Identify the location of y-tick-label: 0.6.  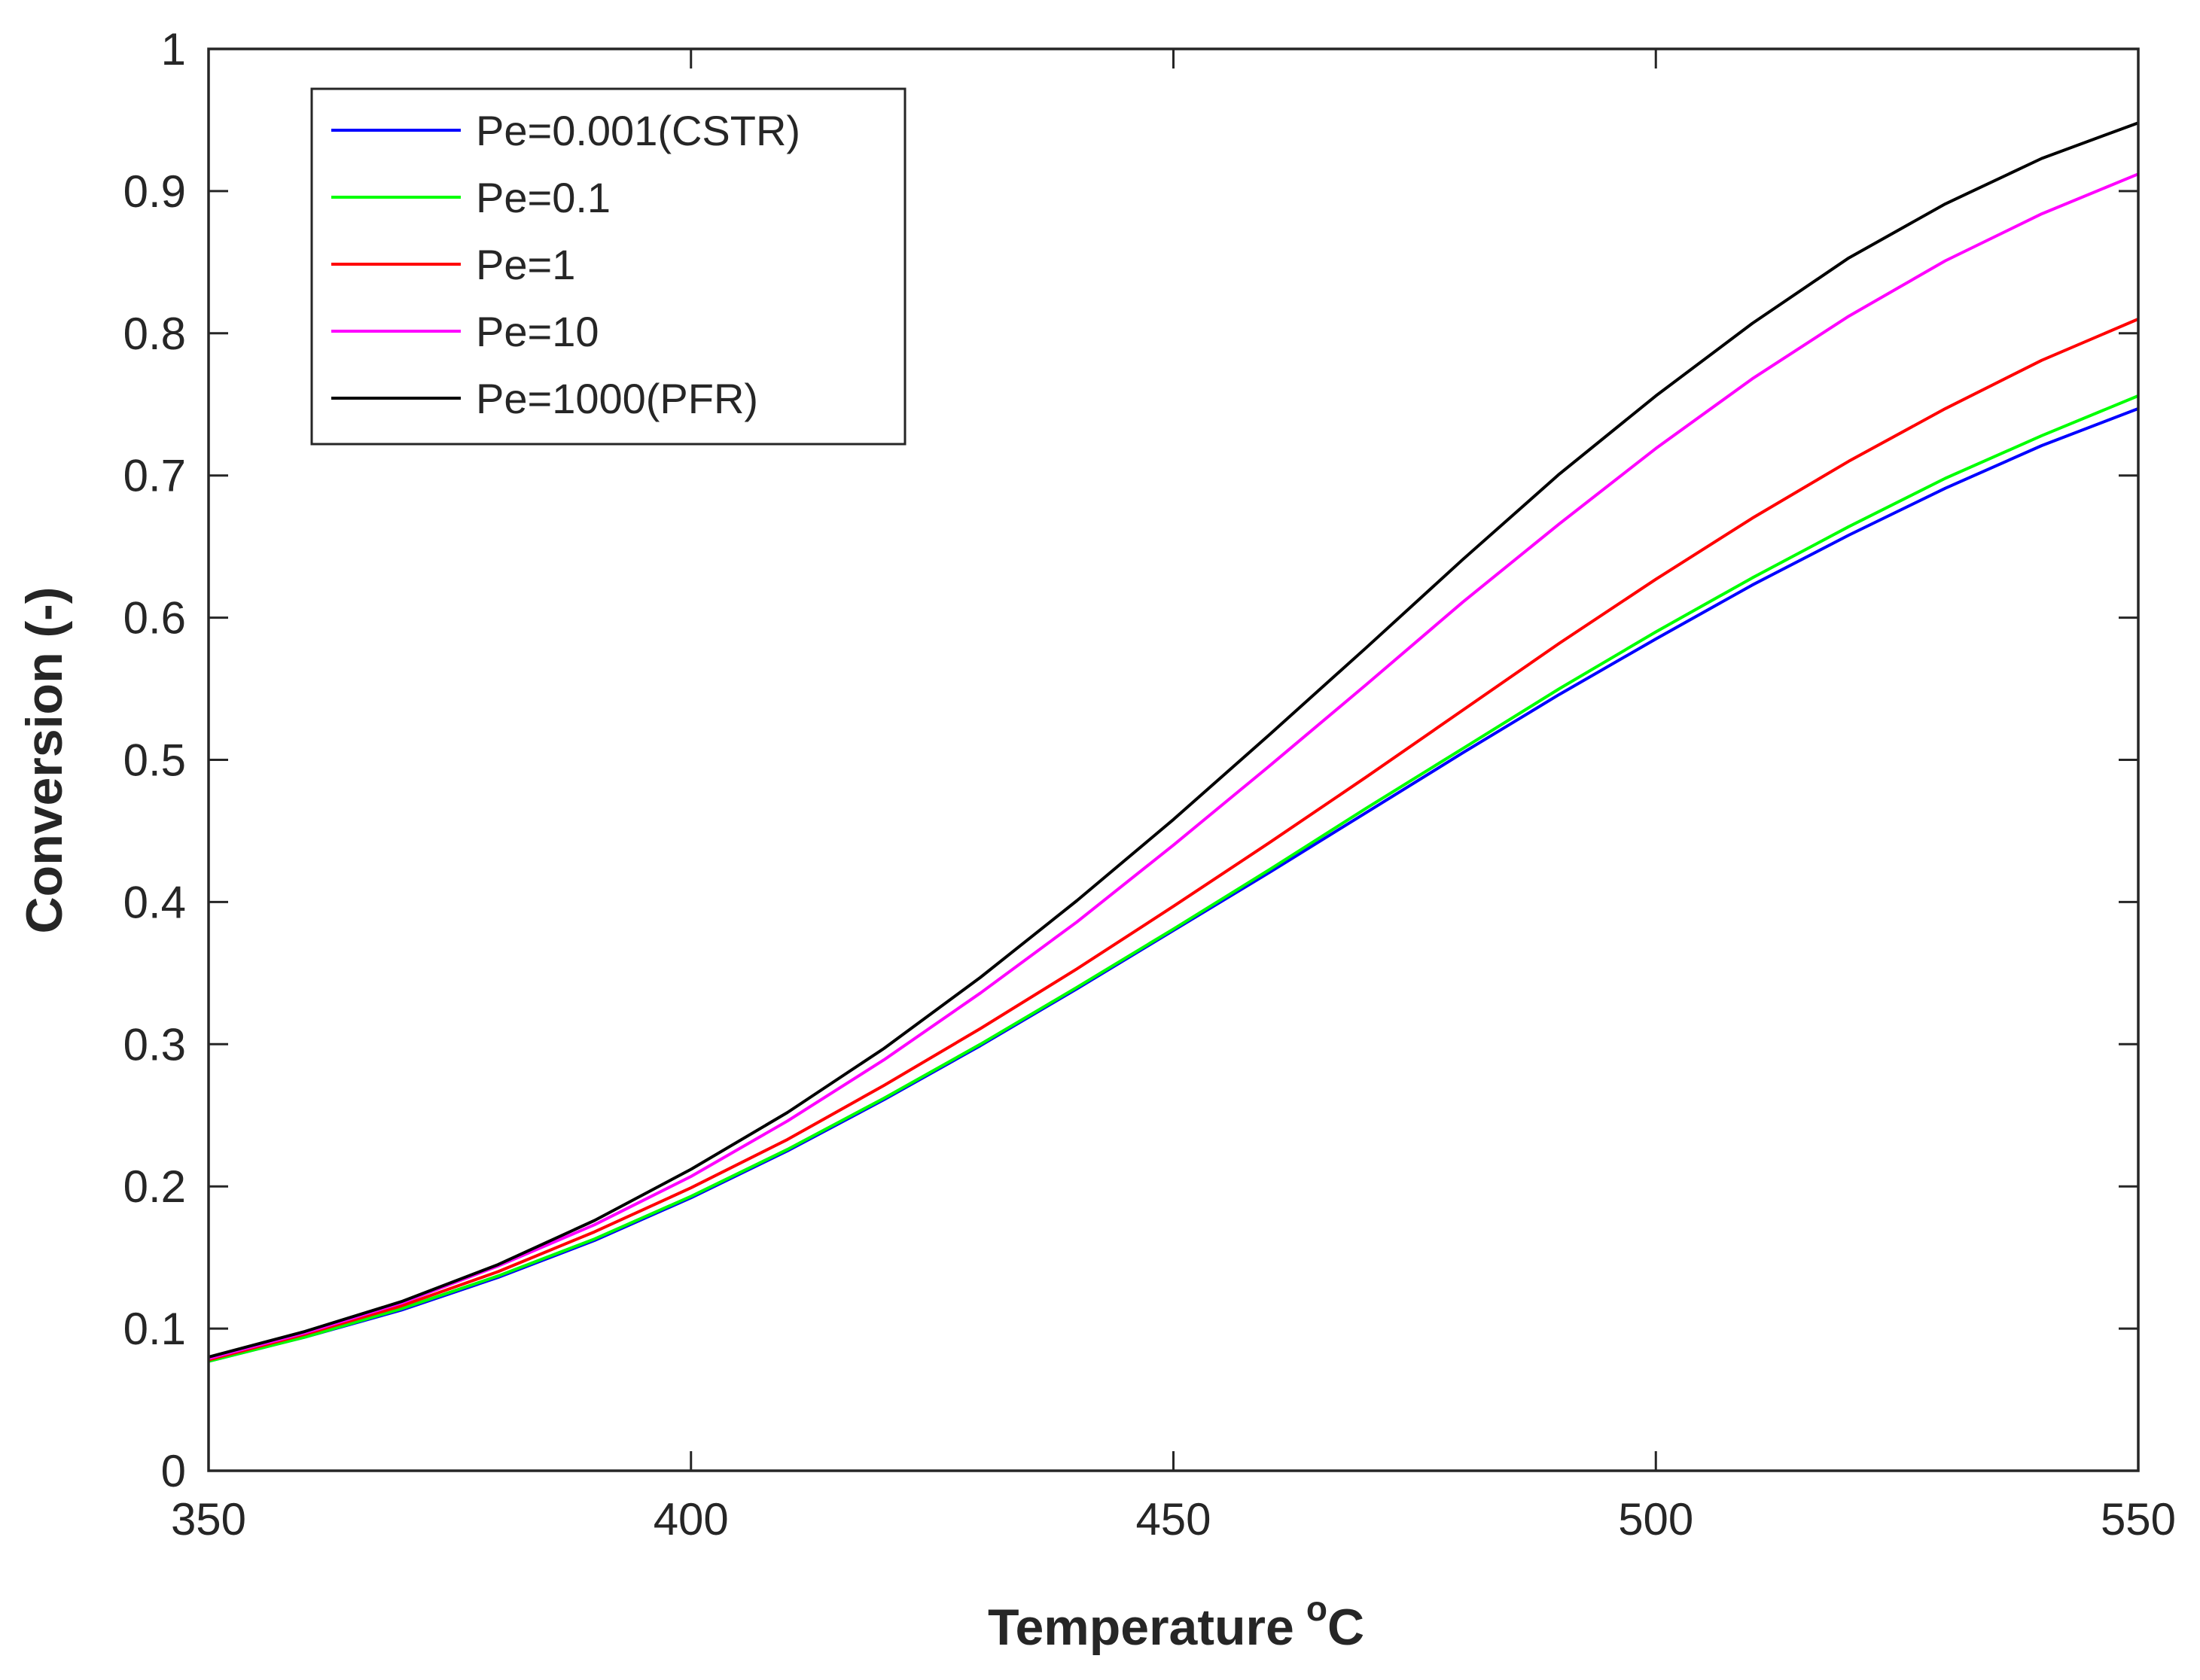
(154, 618).